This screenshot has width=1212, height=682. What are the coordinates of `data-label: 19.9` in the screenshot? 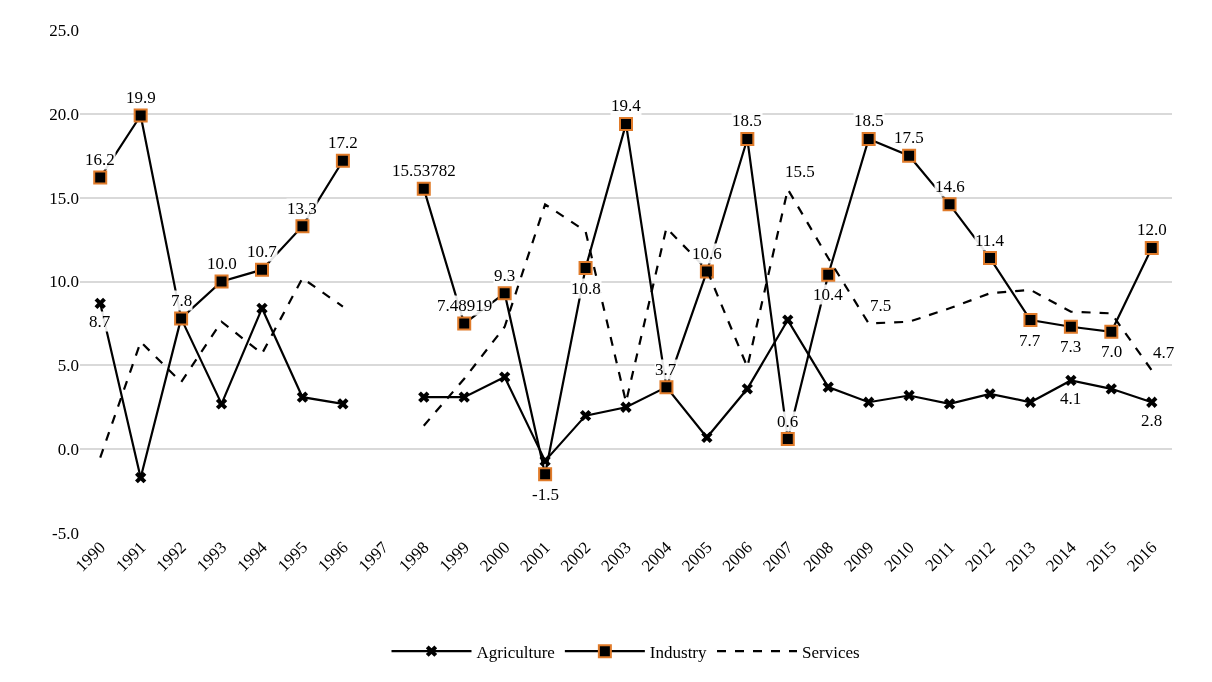 It's located at (141, 97).